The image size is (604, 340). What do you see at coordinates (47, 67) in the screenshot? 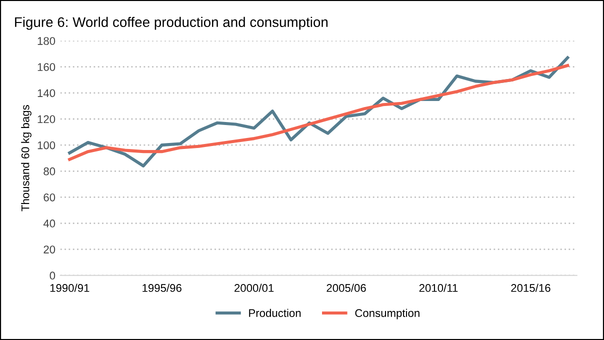
I see `y-tick-label: 160` at bounding box center [47, 67].